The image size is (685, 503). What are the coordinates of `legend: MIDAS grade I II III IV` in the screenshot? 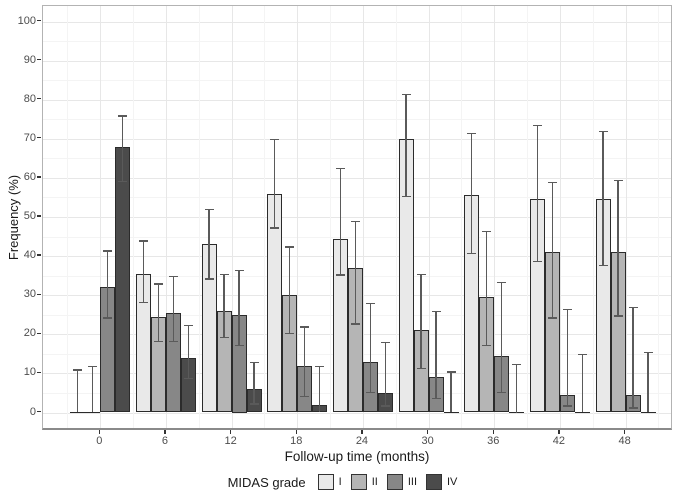 It's located at (342, 482).